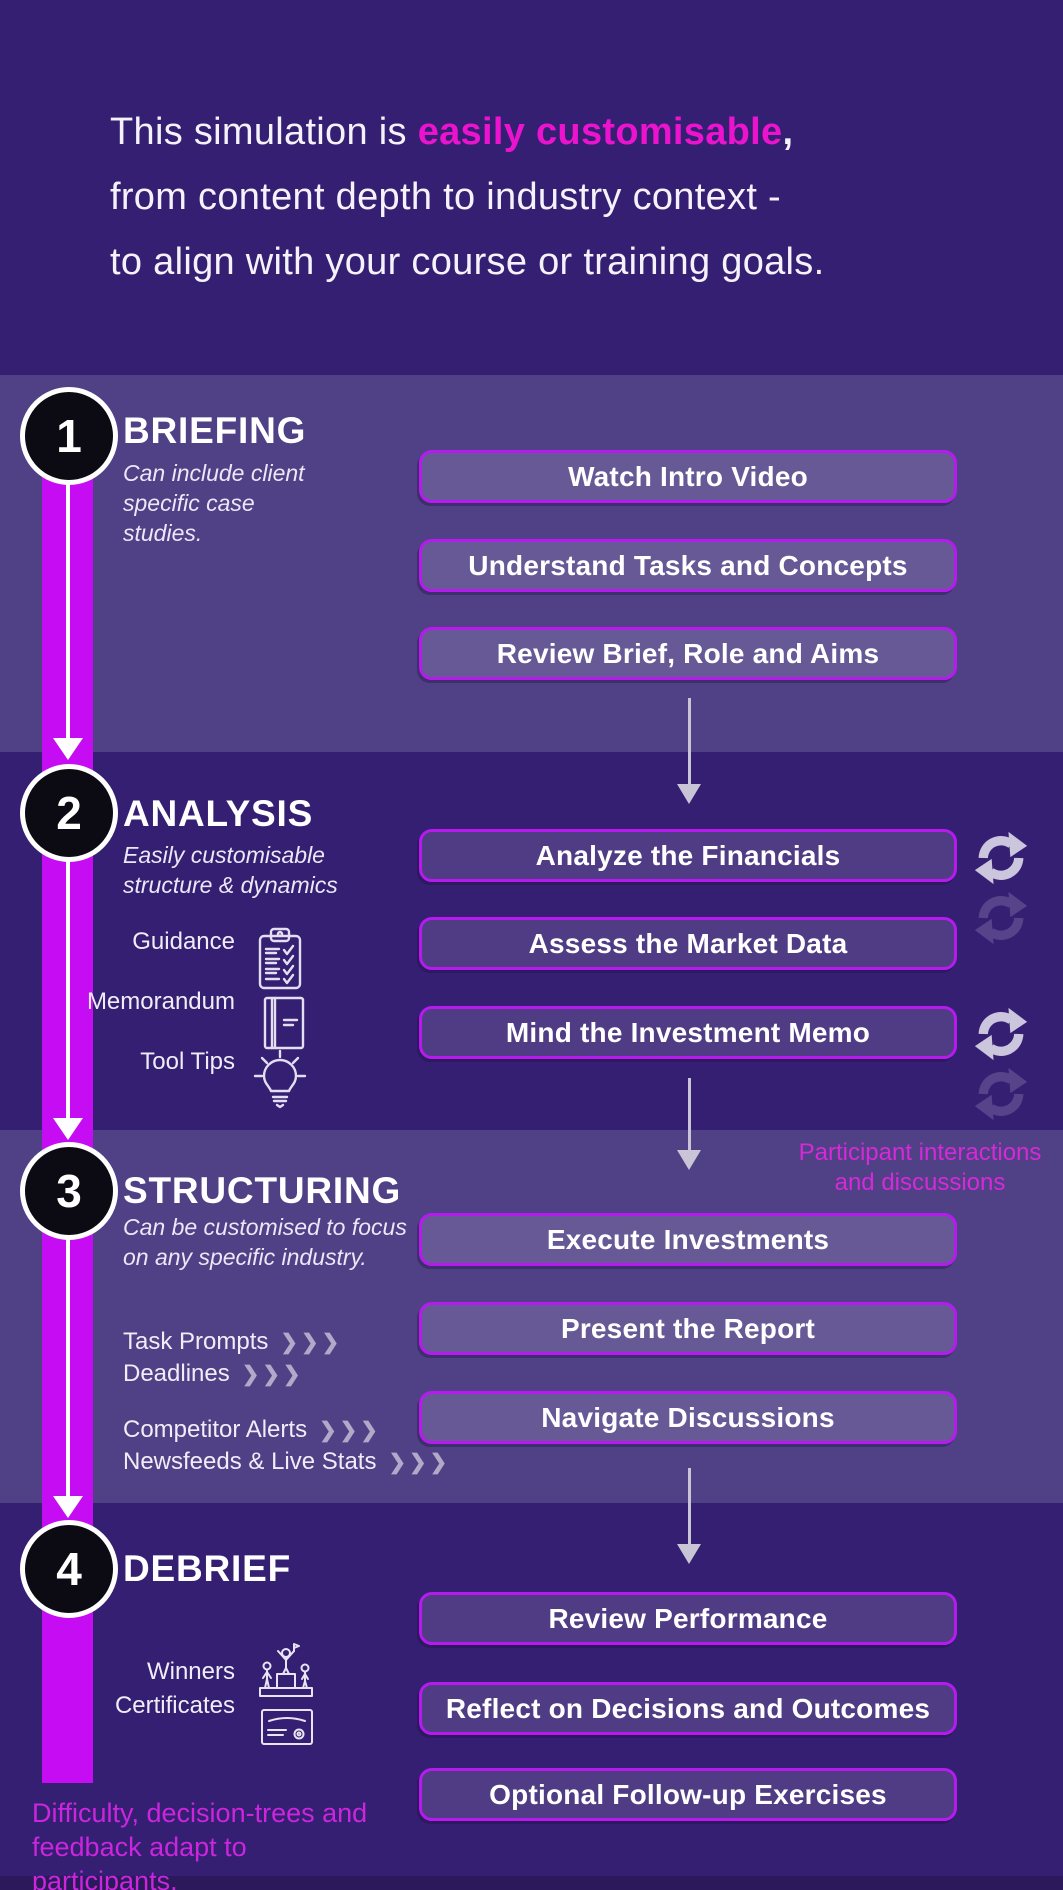 Image resolution: width=1063 pixels, height=1890 pixels. I want to click on participant-interactions-annotation: Participant interactions and discussions, so click(919, 1168).